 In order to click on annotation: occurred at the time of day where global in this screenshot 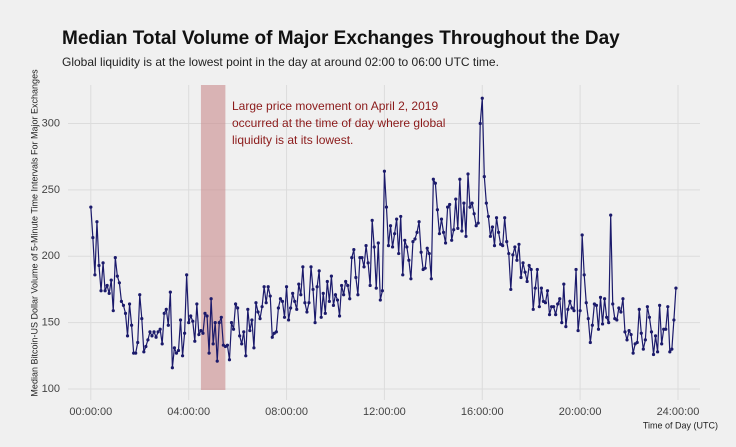, I will do `click(338, 123)`.